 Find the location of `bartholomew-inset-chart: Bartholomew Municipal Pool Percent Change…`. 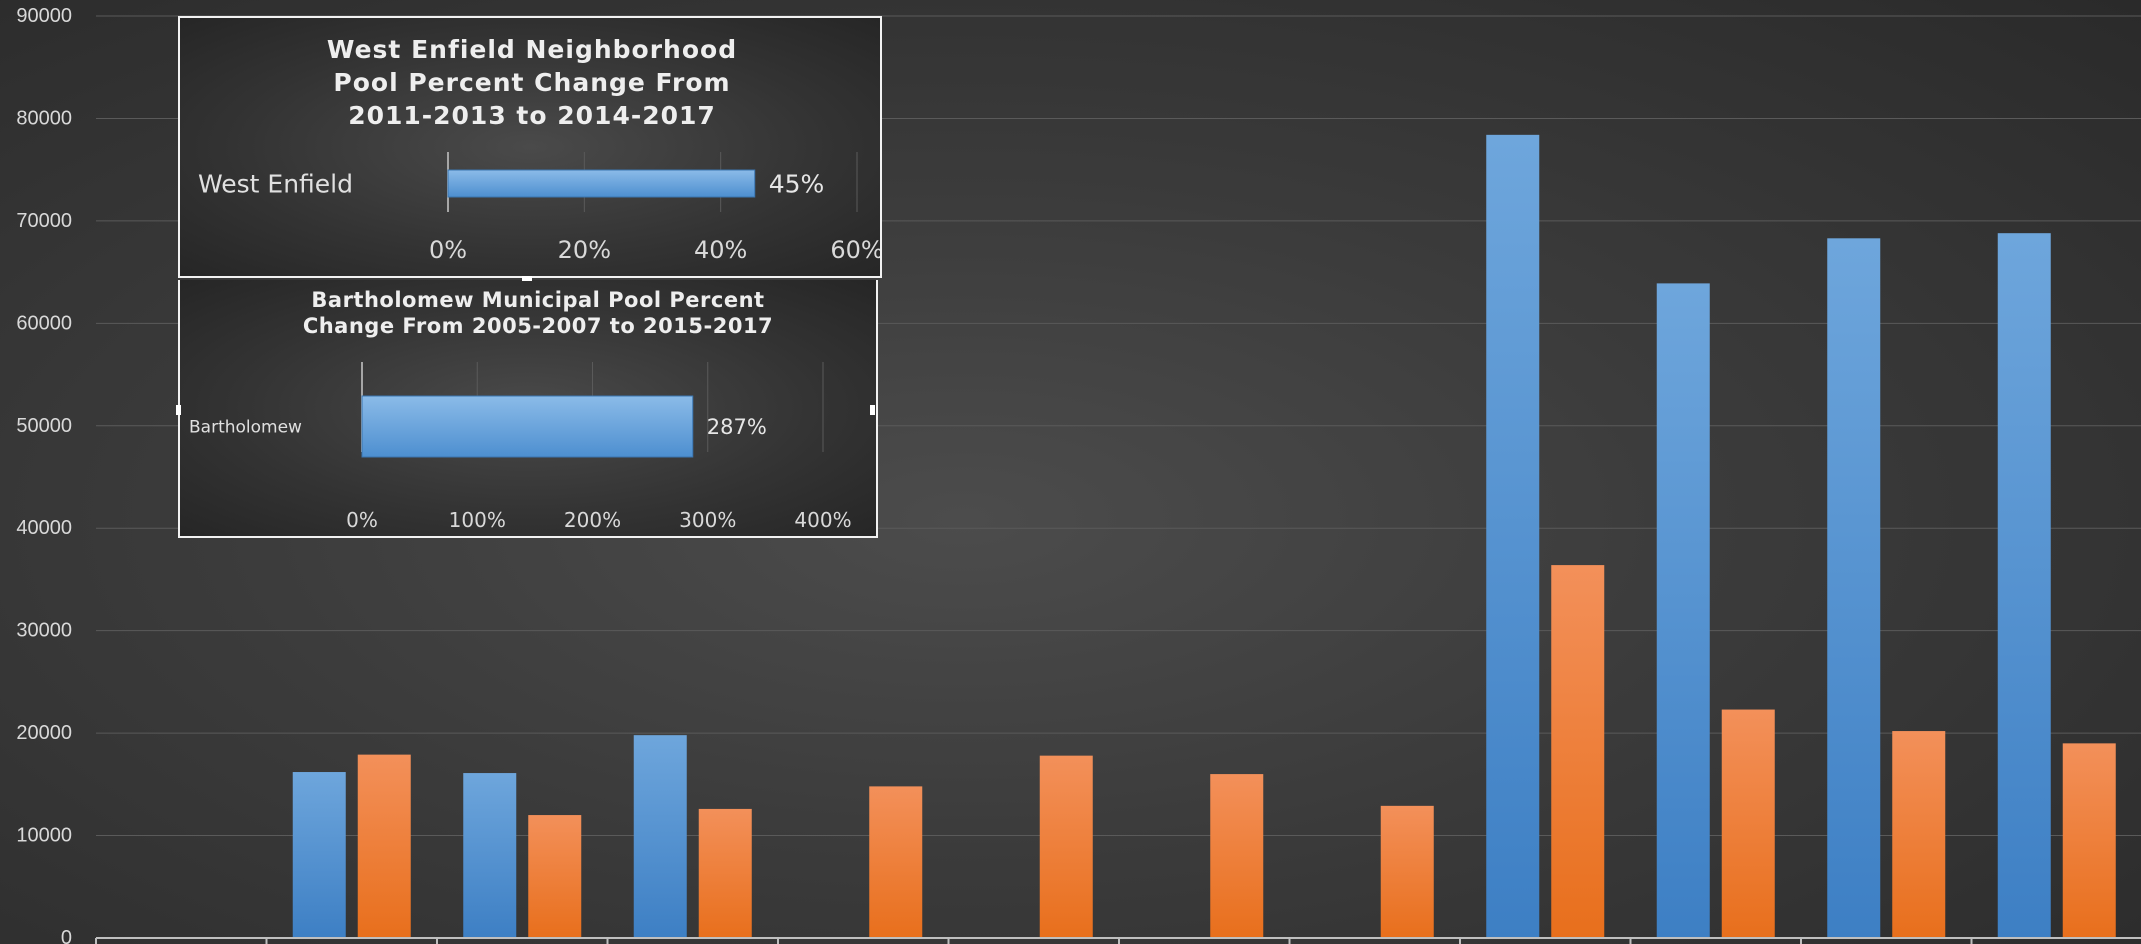

bartholomew-inset-chart: Bartholomew Municipal Pool Percent Change… is located at coordinates (528, 409).